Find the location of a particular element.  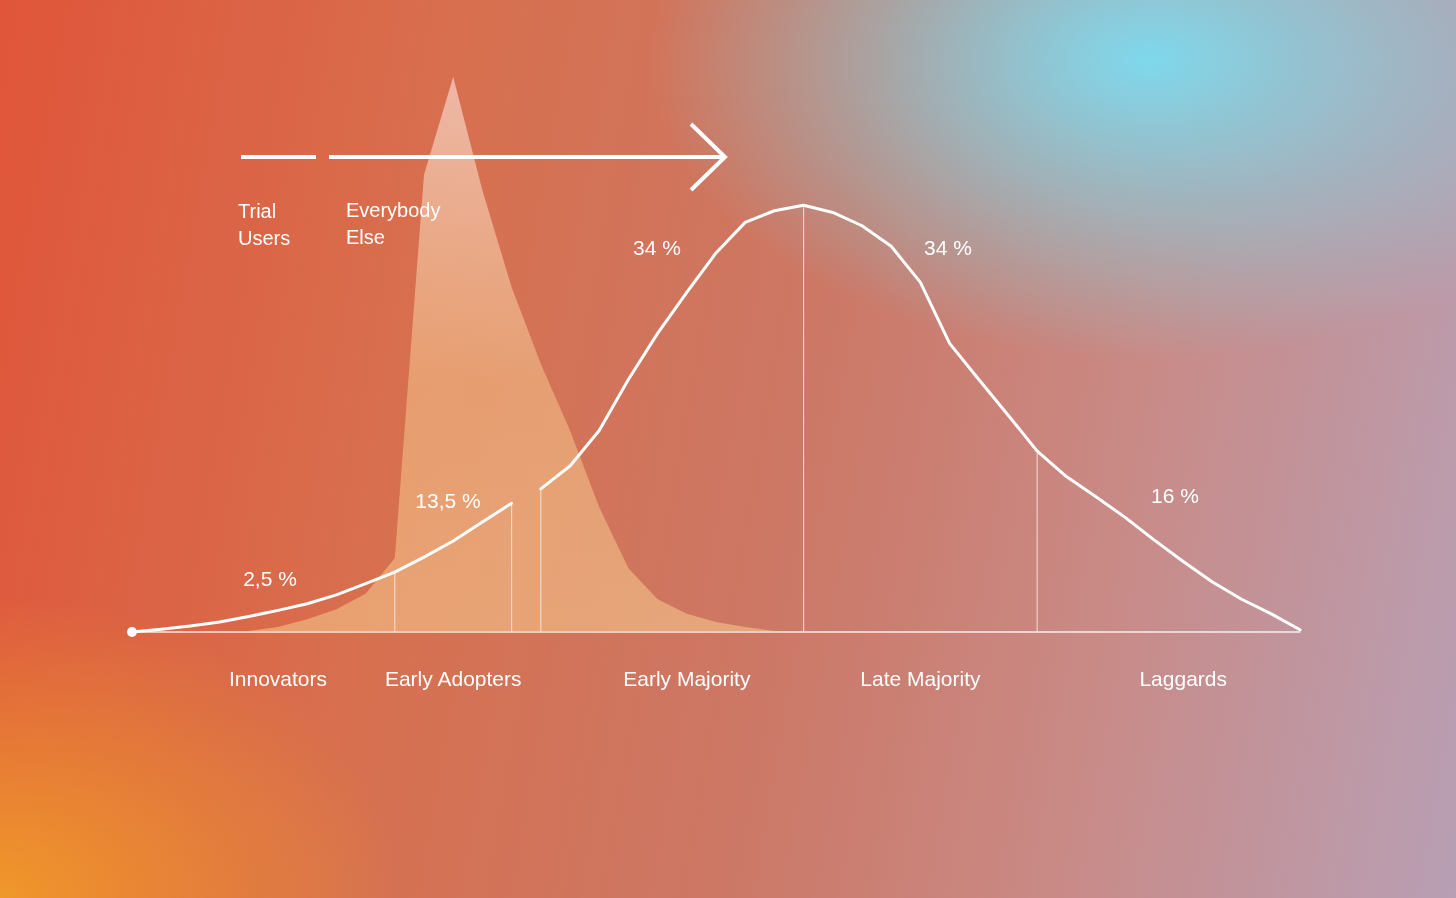

annotation: Trial Users is located at coordinates (265, 225).